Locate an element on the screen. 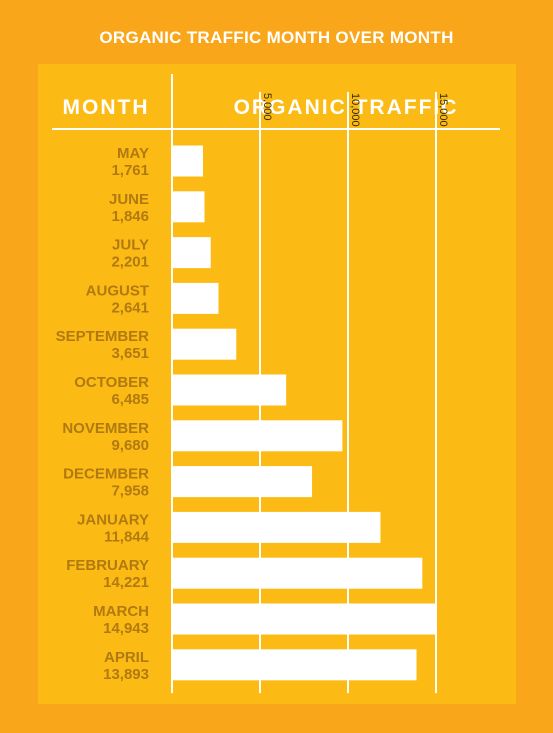  value-label: 14,943 is located at coordinates (126, 628).